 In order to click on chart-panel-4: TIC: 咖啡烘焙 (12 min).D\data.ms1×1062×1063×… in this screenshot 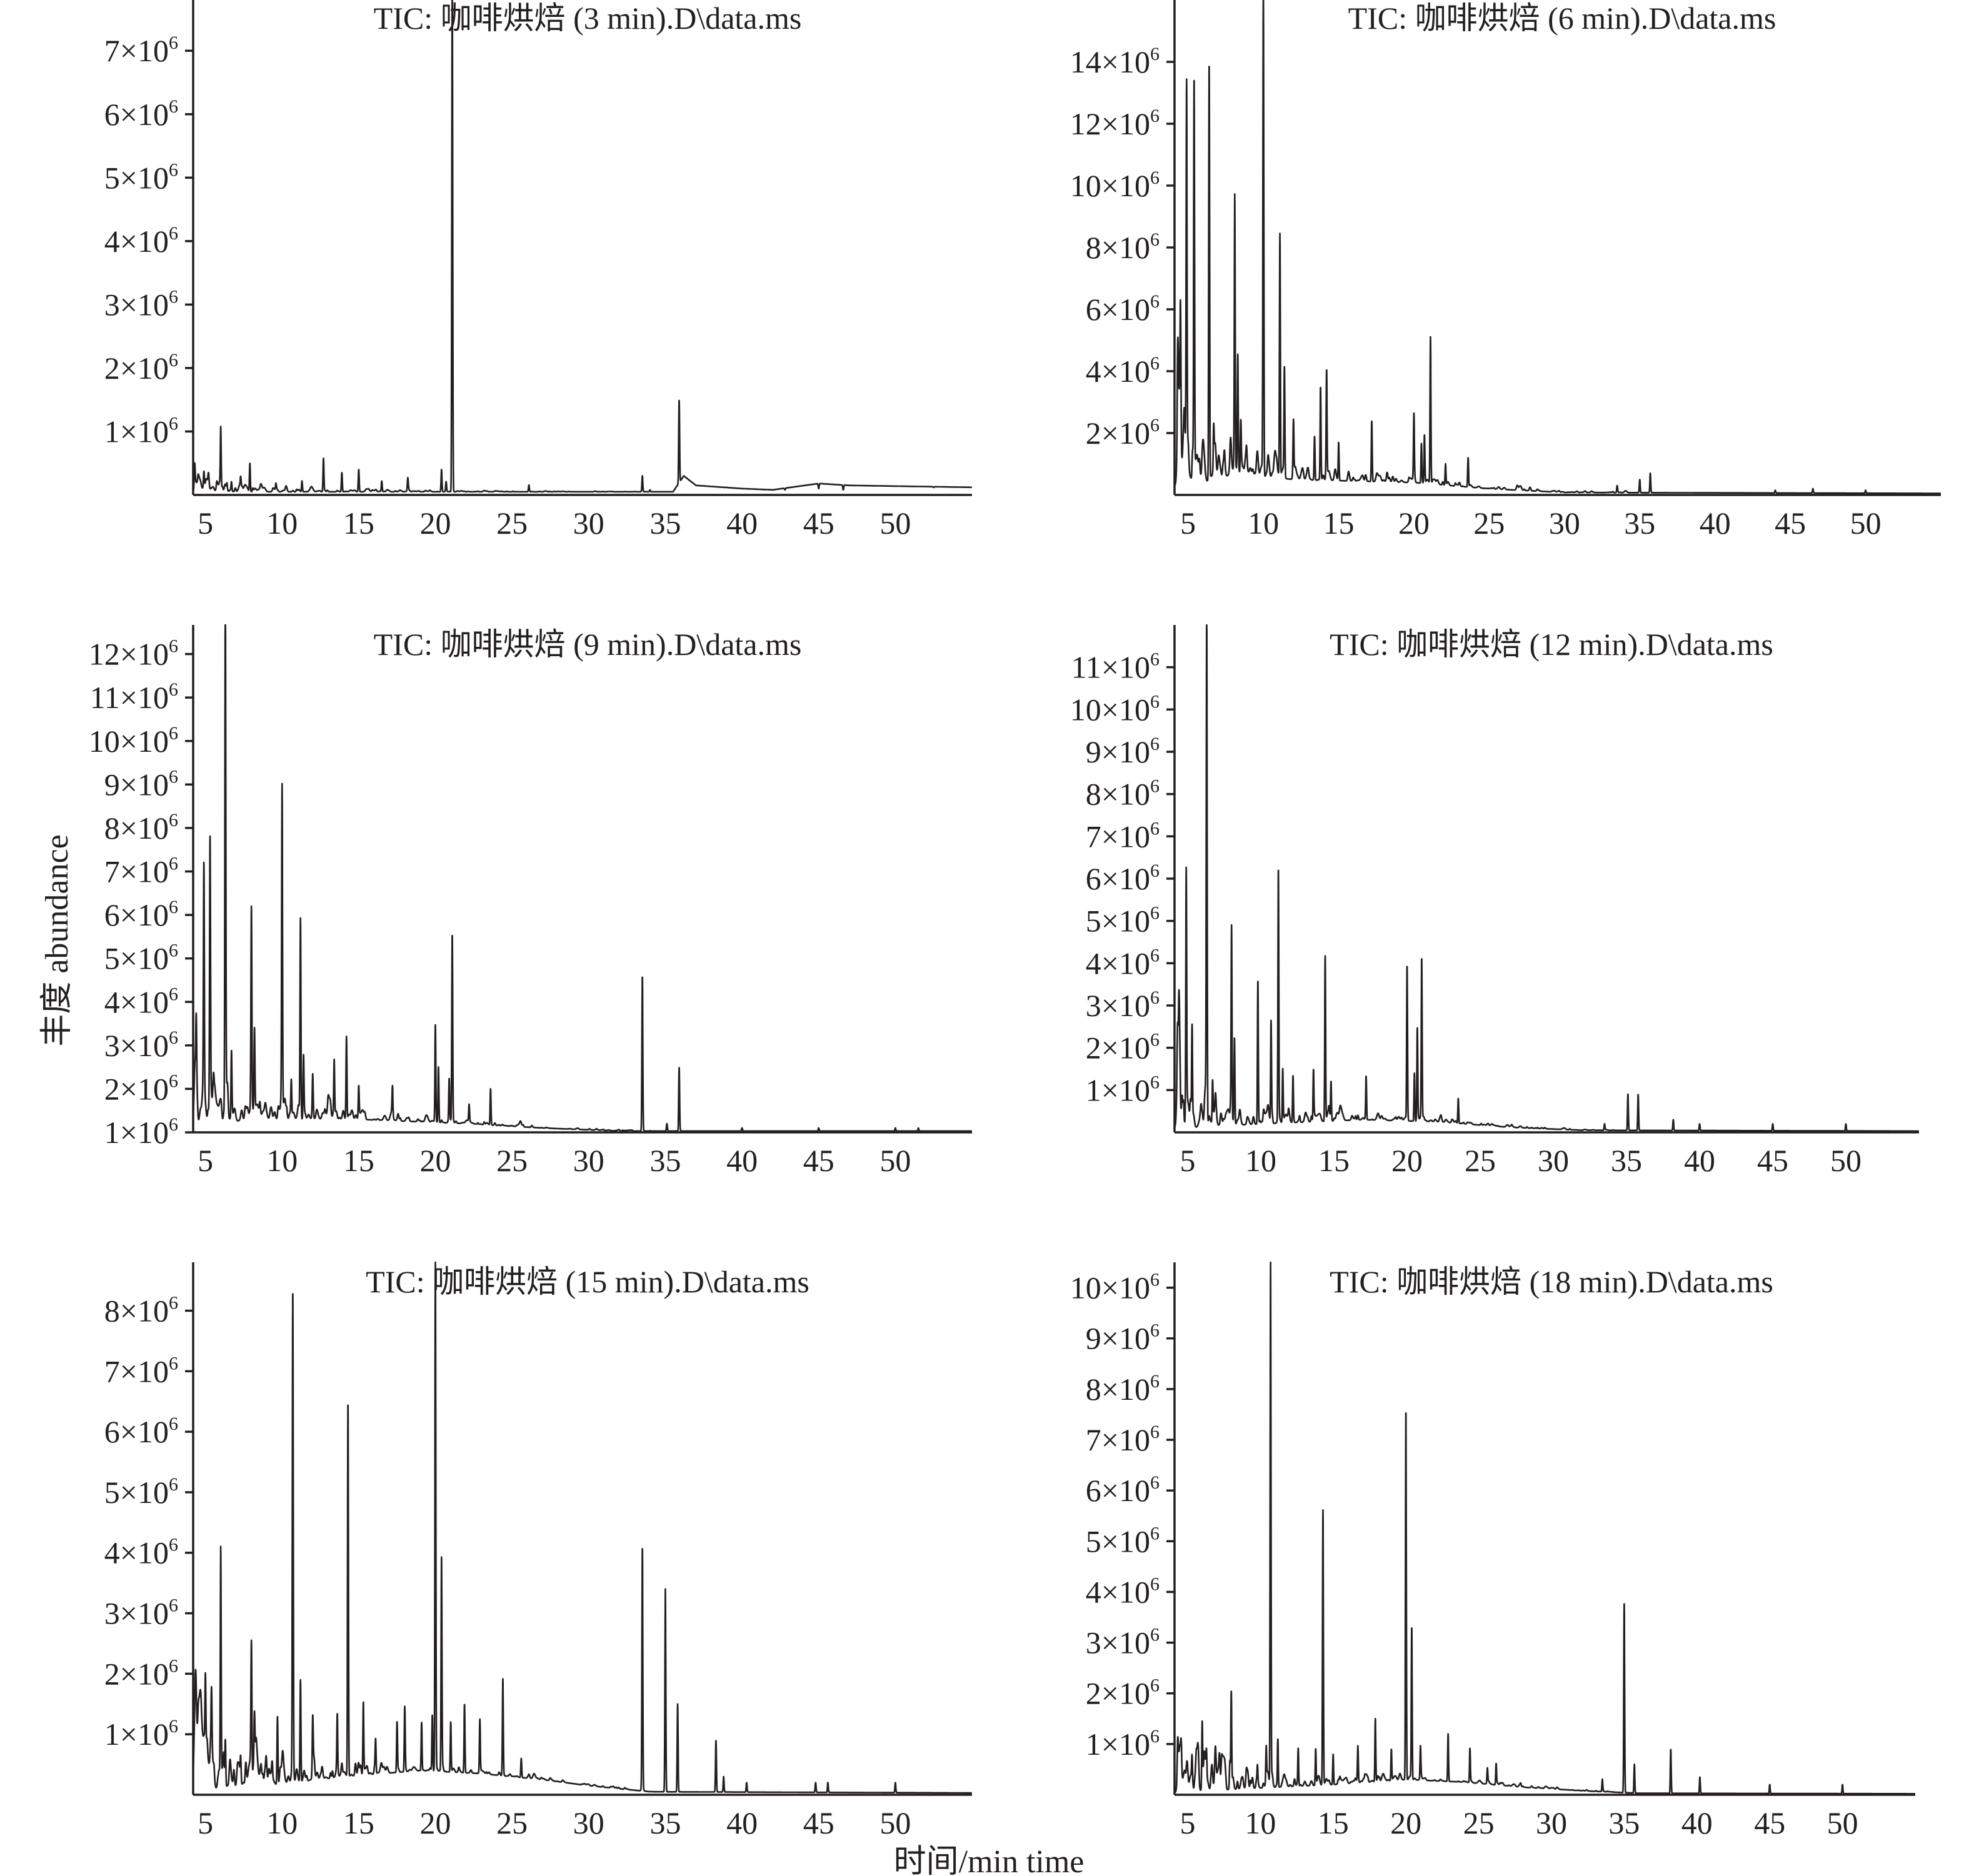, I will do `click(1495, 901)`.